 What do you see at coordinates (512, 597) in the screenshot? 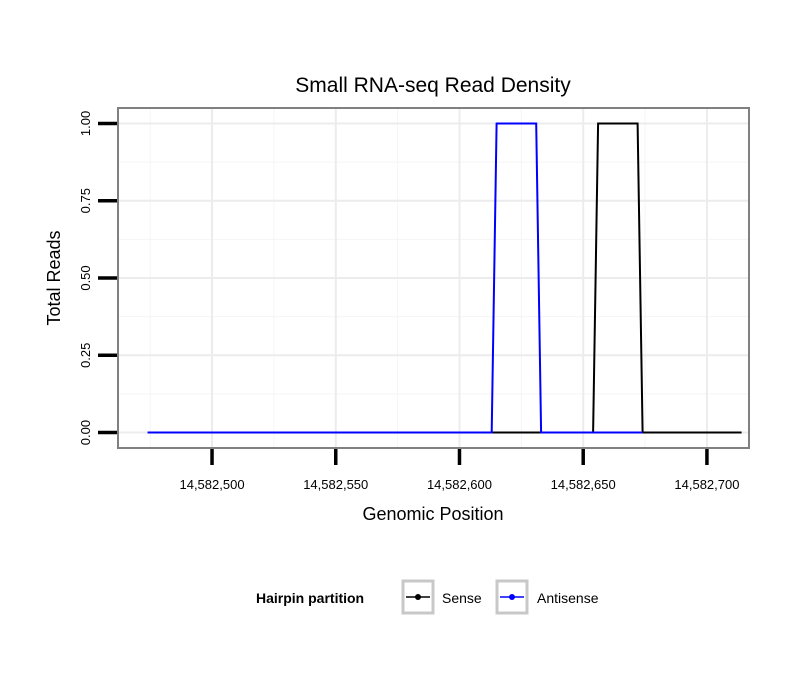
I see `legend-point-antisense` at bounding box center [512, 597].